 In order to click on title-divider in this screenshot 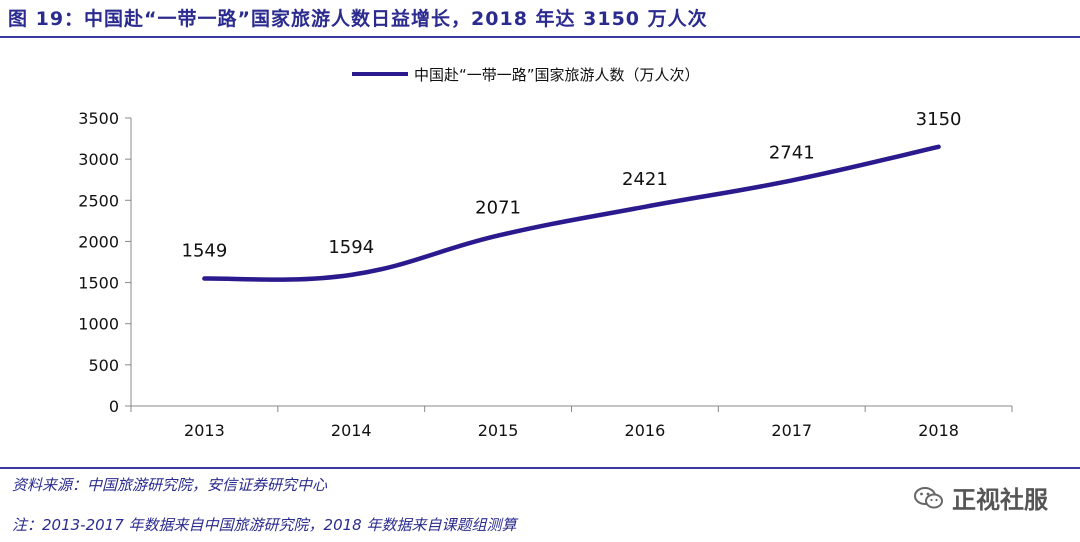, I will do `click(540, 37)`.